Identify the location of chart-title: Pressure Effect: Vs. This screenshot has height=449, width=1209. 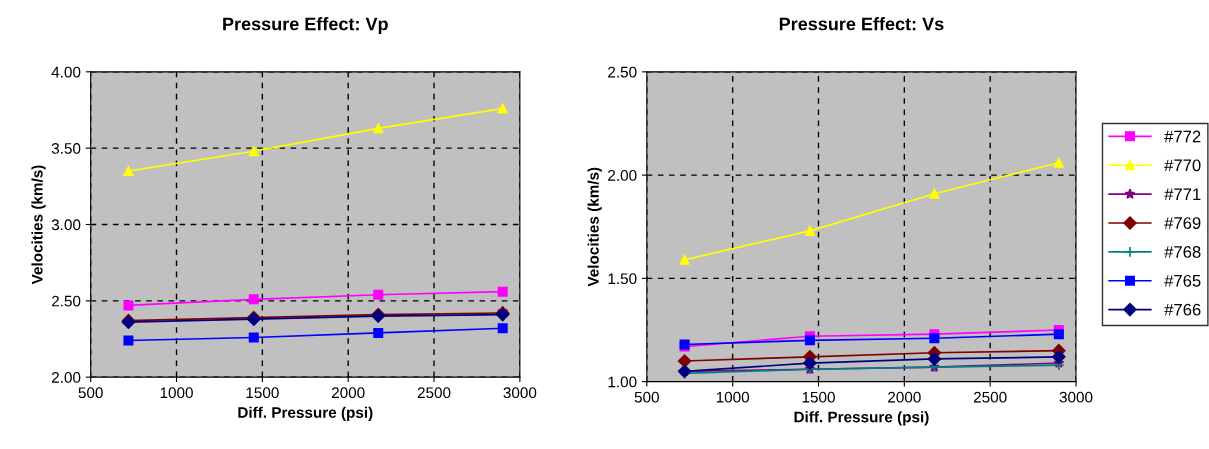
(861, 24).